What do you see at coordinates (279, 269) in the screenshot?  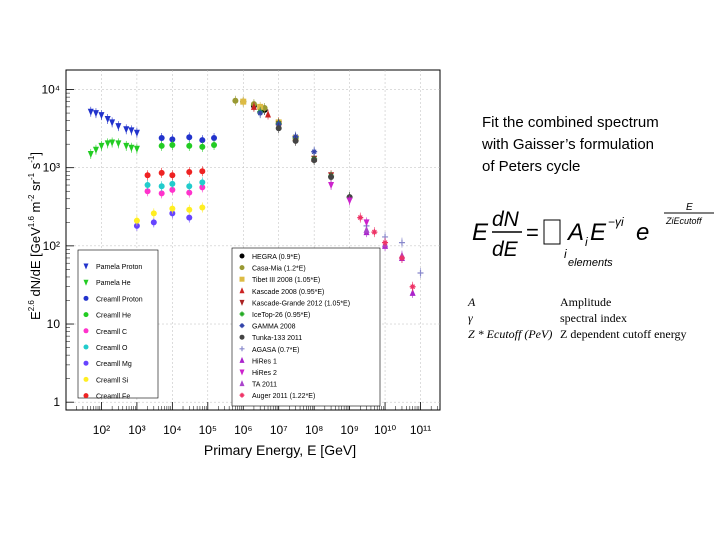 I see `legend-label: Casa-Mia (1.2*E)` at bounding box center [279, 269].